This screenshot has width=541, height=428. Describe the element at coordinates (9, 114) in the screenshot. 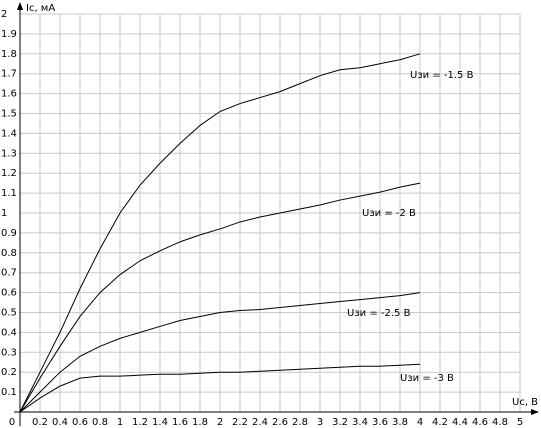

I see `y-tick-label: 1.5` at that location.